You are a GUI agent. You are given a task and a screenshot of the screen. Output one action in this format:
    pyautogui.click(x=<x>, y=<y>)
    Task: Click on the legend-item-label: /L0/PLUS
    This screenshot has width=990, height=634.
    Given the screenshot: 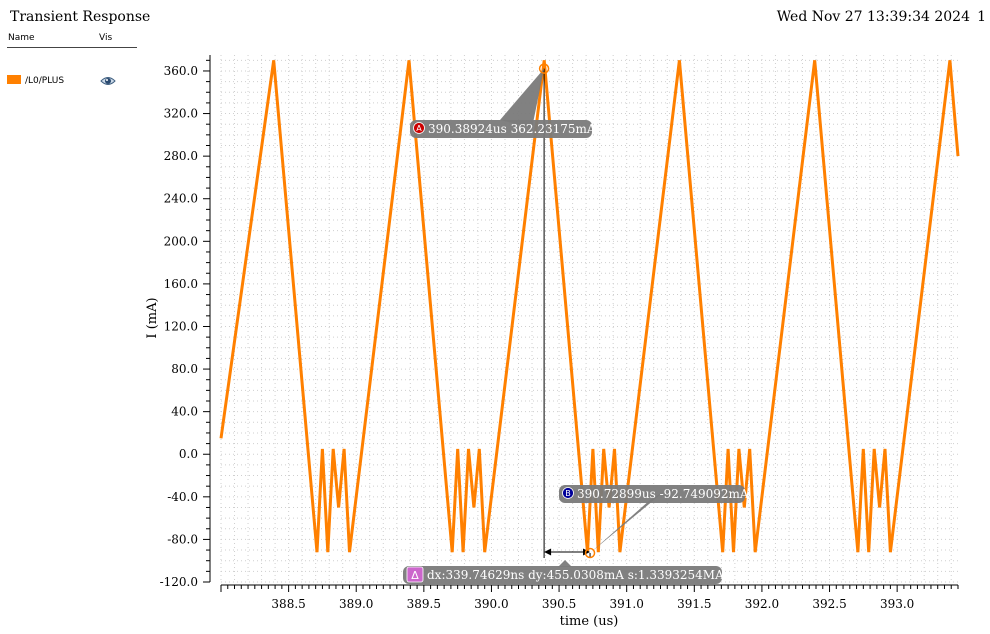 What is the action you would take?
    pyautogui.click(x=45, y=81)
    